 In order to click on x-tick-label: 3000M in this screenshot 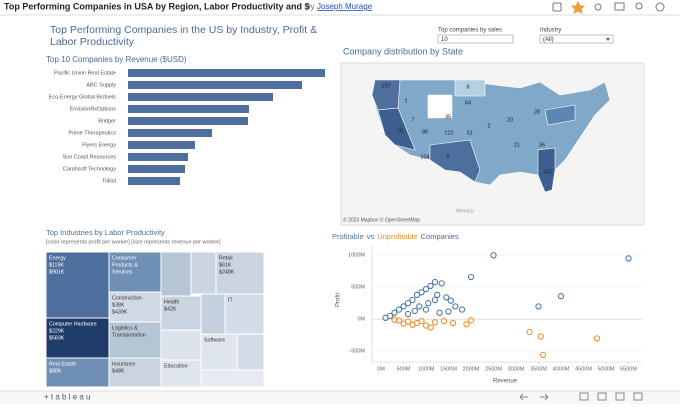, I will do `click(516, 369)`.